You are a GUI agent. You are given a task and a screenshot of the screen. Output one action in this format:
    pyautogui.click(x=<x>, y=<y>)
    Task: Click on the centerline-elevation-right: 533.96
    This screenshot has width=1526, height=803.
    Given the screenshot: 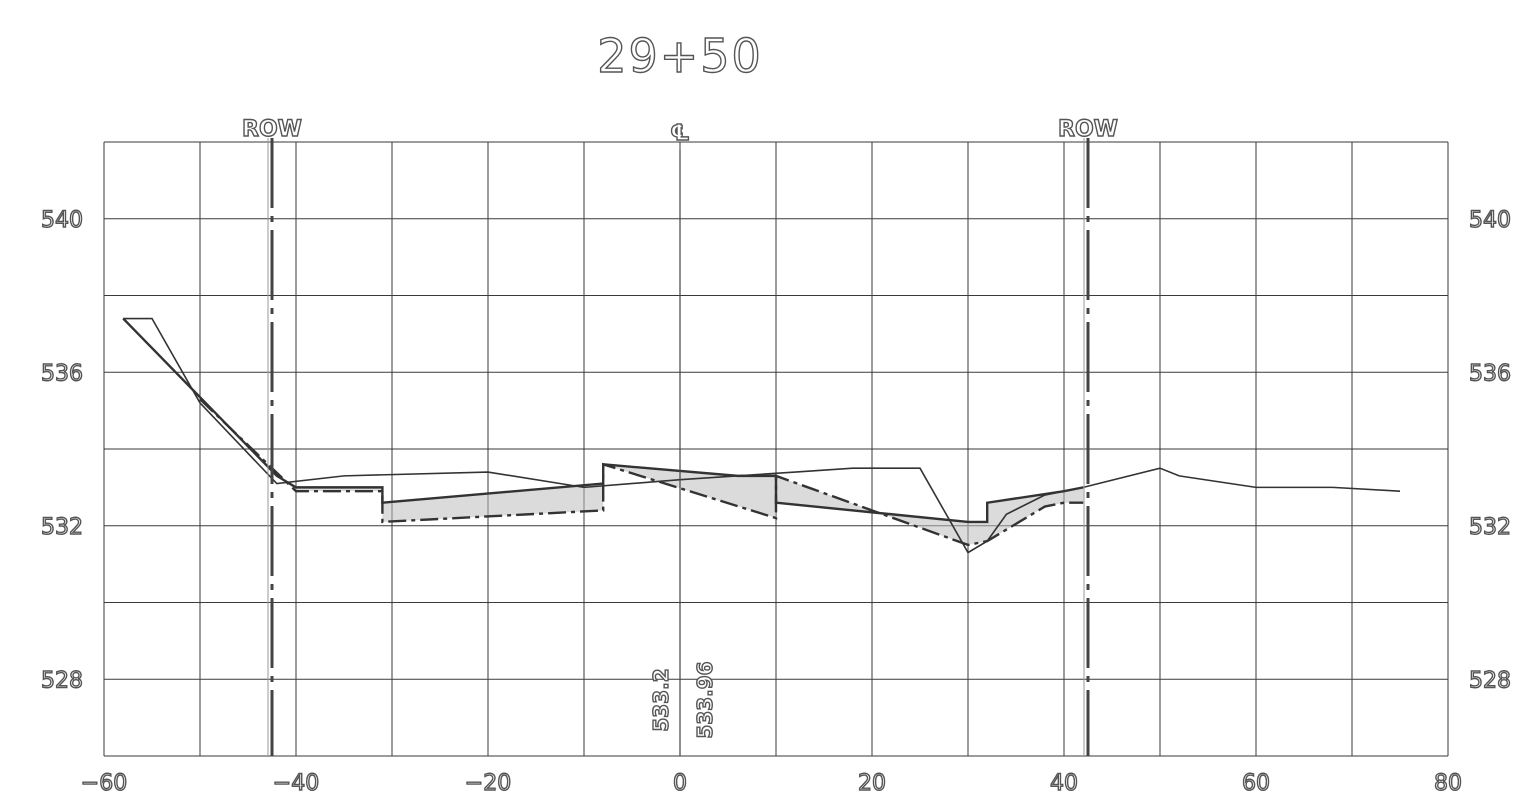 What is the action you would take?
    pyautogui.click(x=705, y=699)
    